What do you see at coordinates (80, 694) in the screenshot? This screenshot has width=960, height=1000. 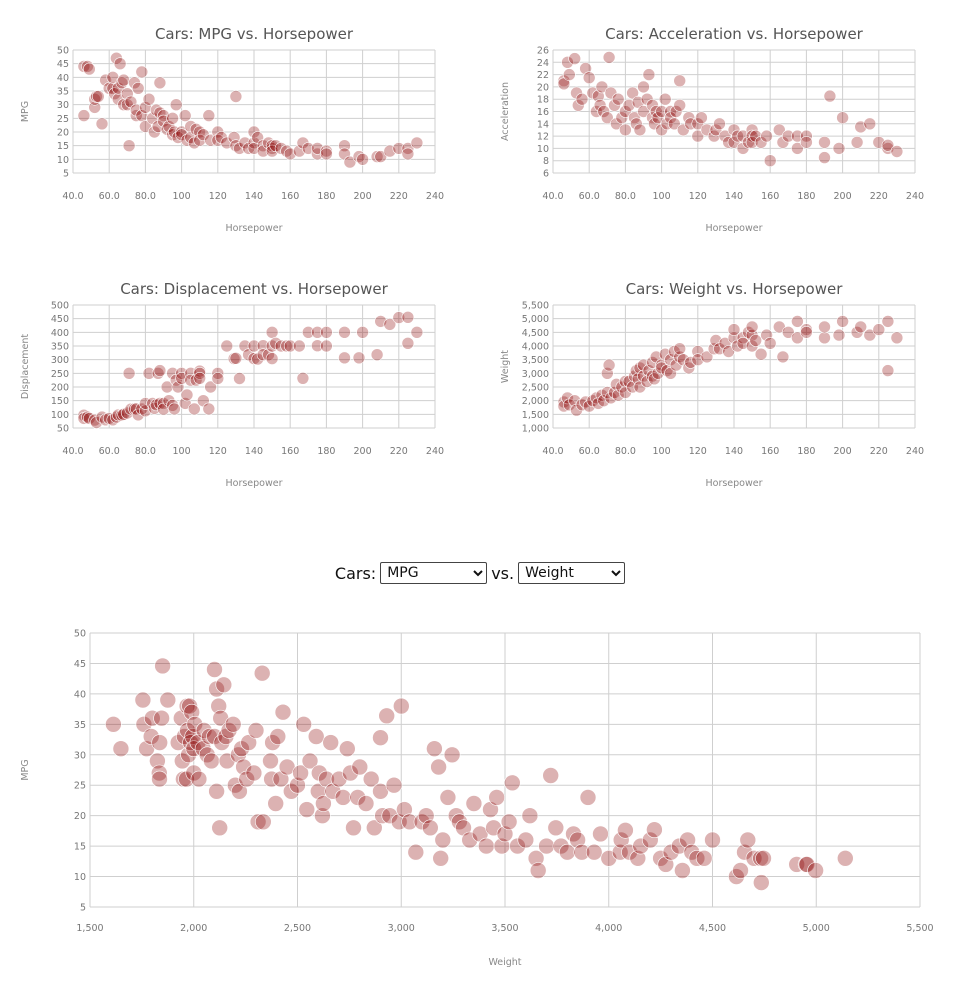 I see `y-tick-label: 40` at bounding box center [80, 694].